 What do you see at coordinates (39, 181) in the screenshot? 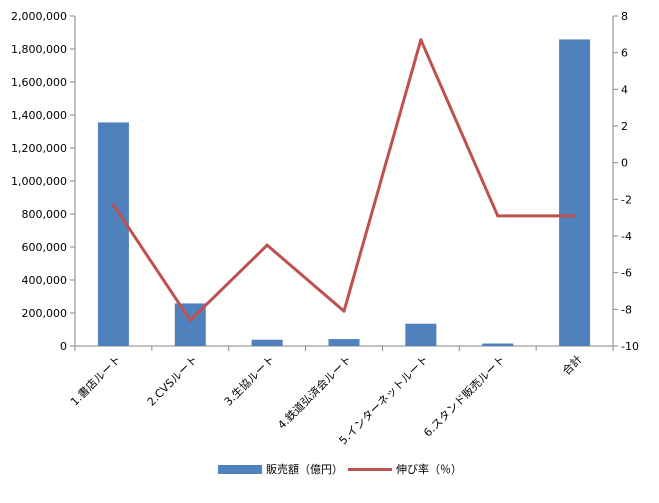
I see `left-tick-label: 1,000,000` at bounding box center [39, 181].